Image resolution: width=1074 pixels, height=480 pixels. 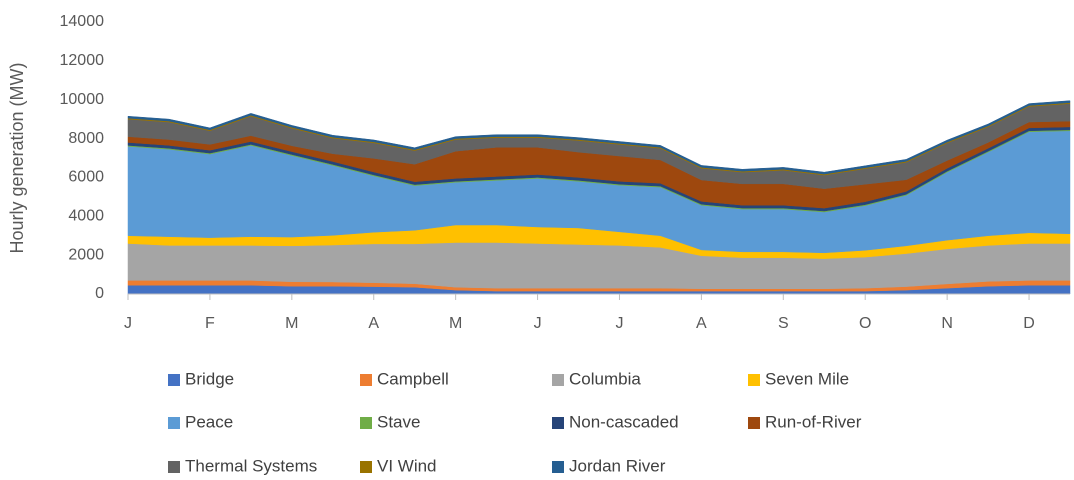 I want to click on legend-label: Seven Mile, so click(x=807, y=378).